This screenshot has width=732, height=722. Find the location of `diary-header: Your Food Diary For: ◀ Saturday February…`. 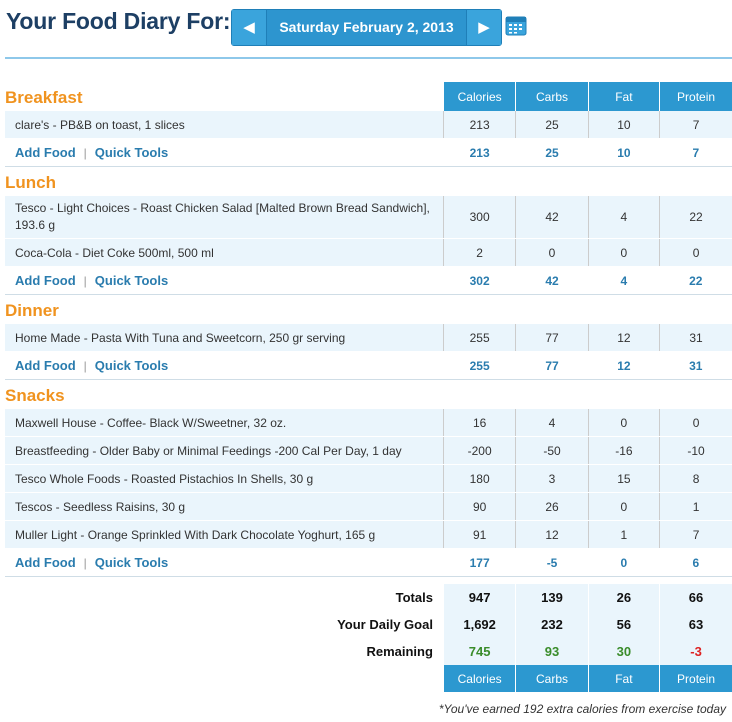

diary-header: Your Food Diary For: ◀ Saturday February… is located at coordinates (369, 29).